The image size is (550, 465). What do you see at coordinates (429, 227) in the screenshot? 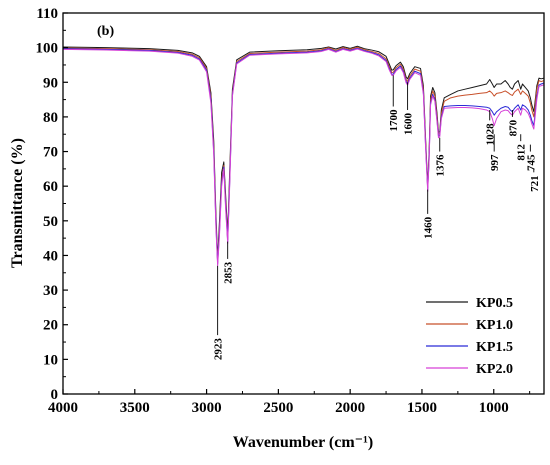
I see `annotation-label: 1460` at bounding box center [429, 227].